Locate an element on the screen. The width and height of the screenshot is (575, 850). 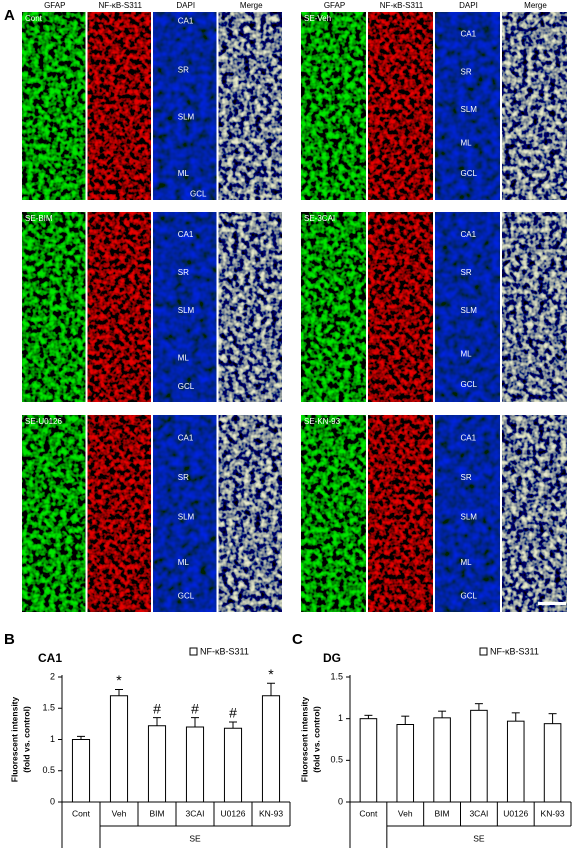
y-tick-label: 2 is located at coordinates (52, 676).